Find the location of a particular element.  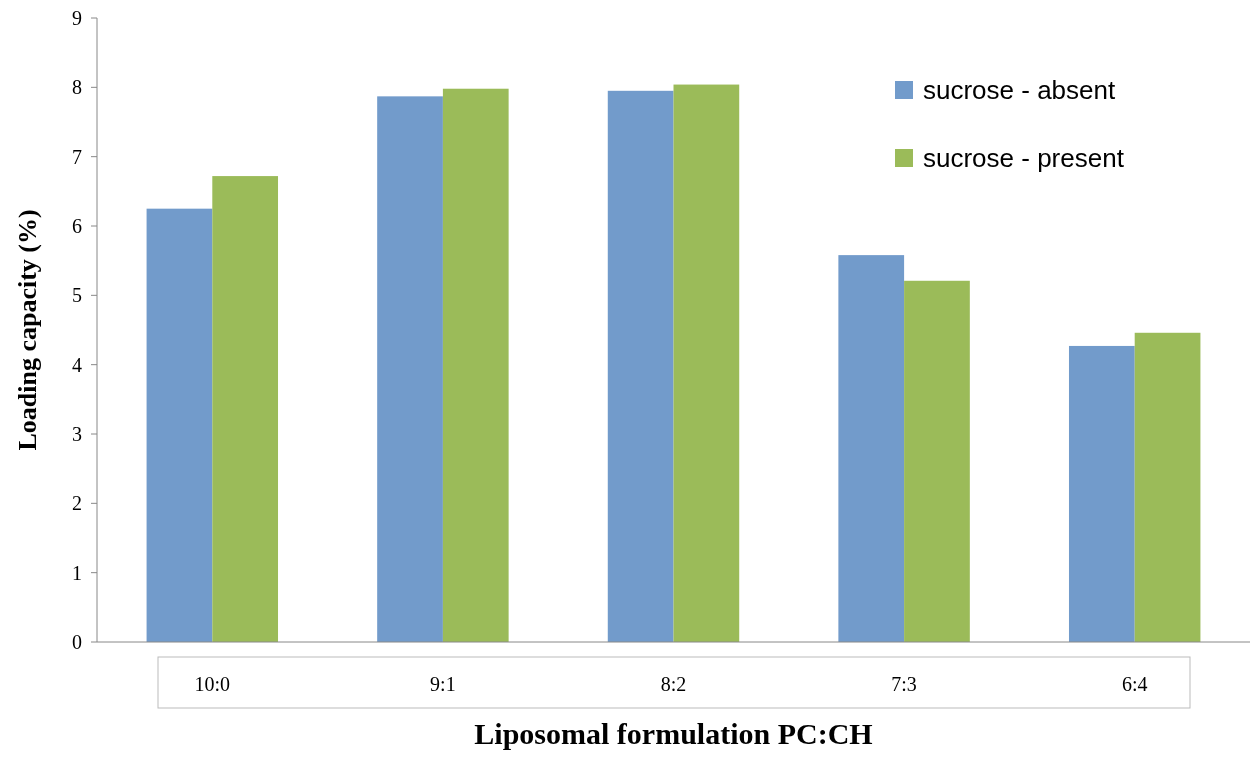

x-tick-label: 7:3 is located at coordinates (904, 684).